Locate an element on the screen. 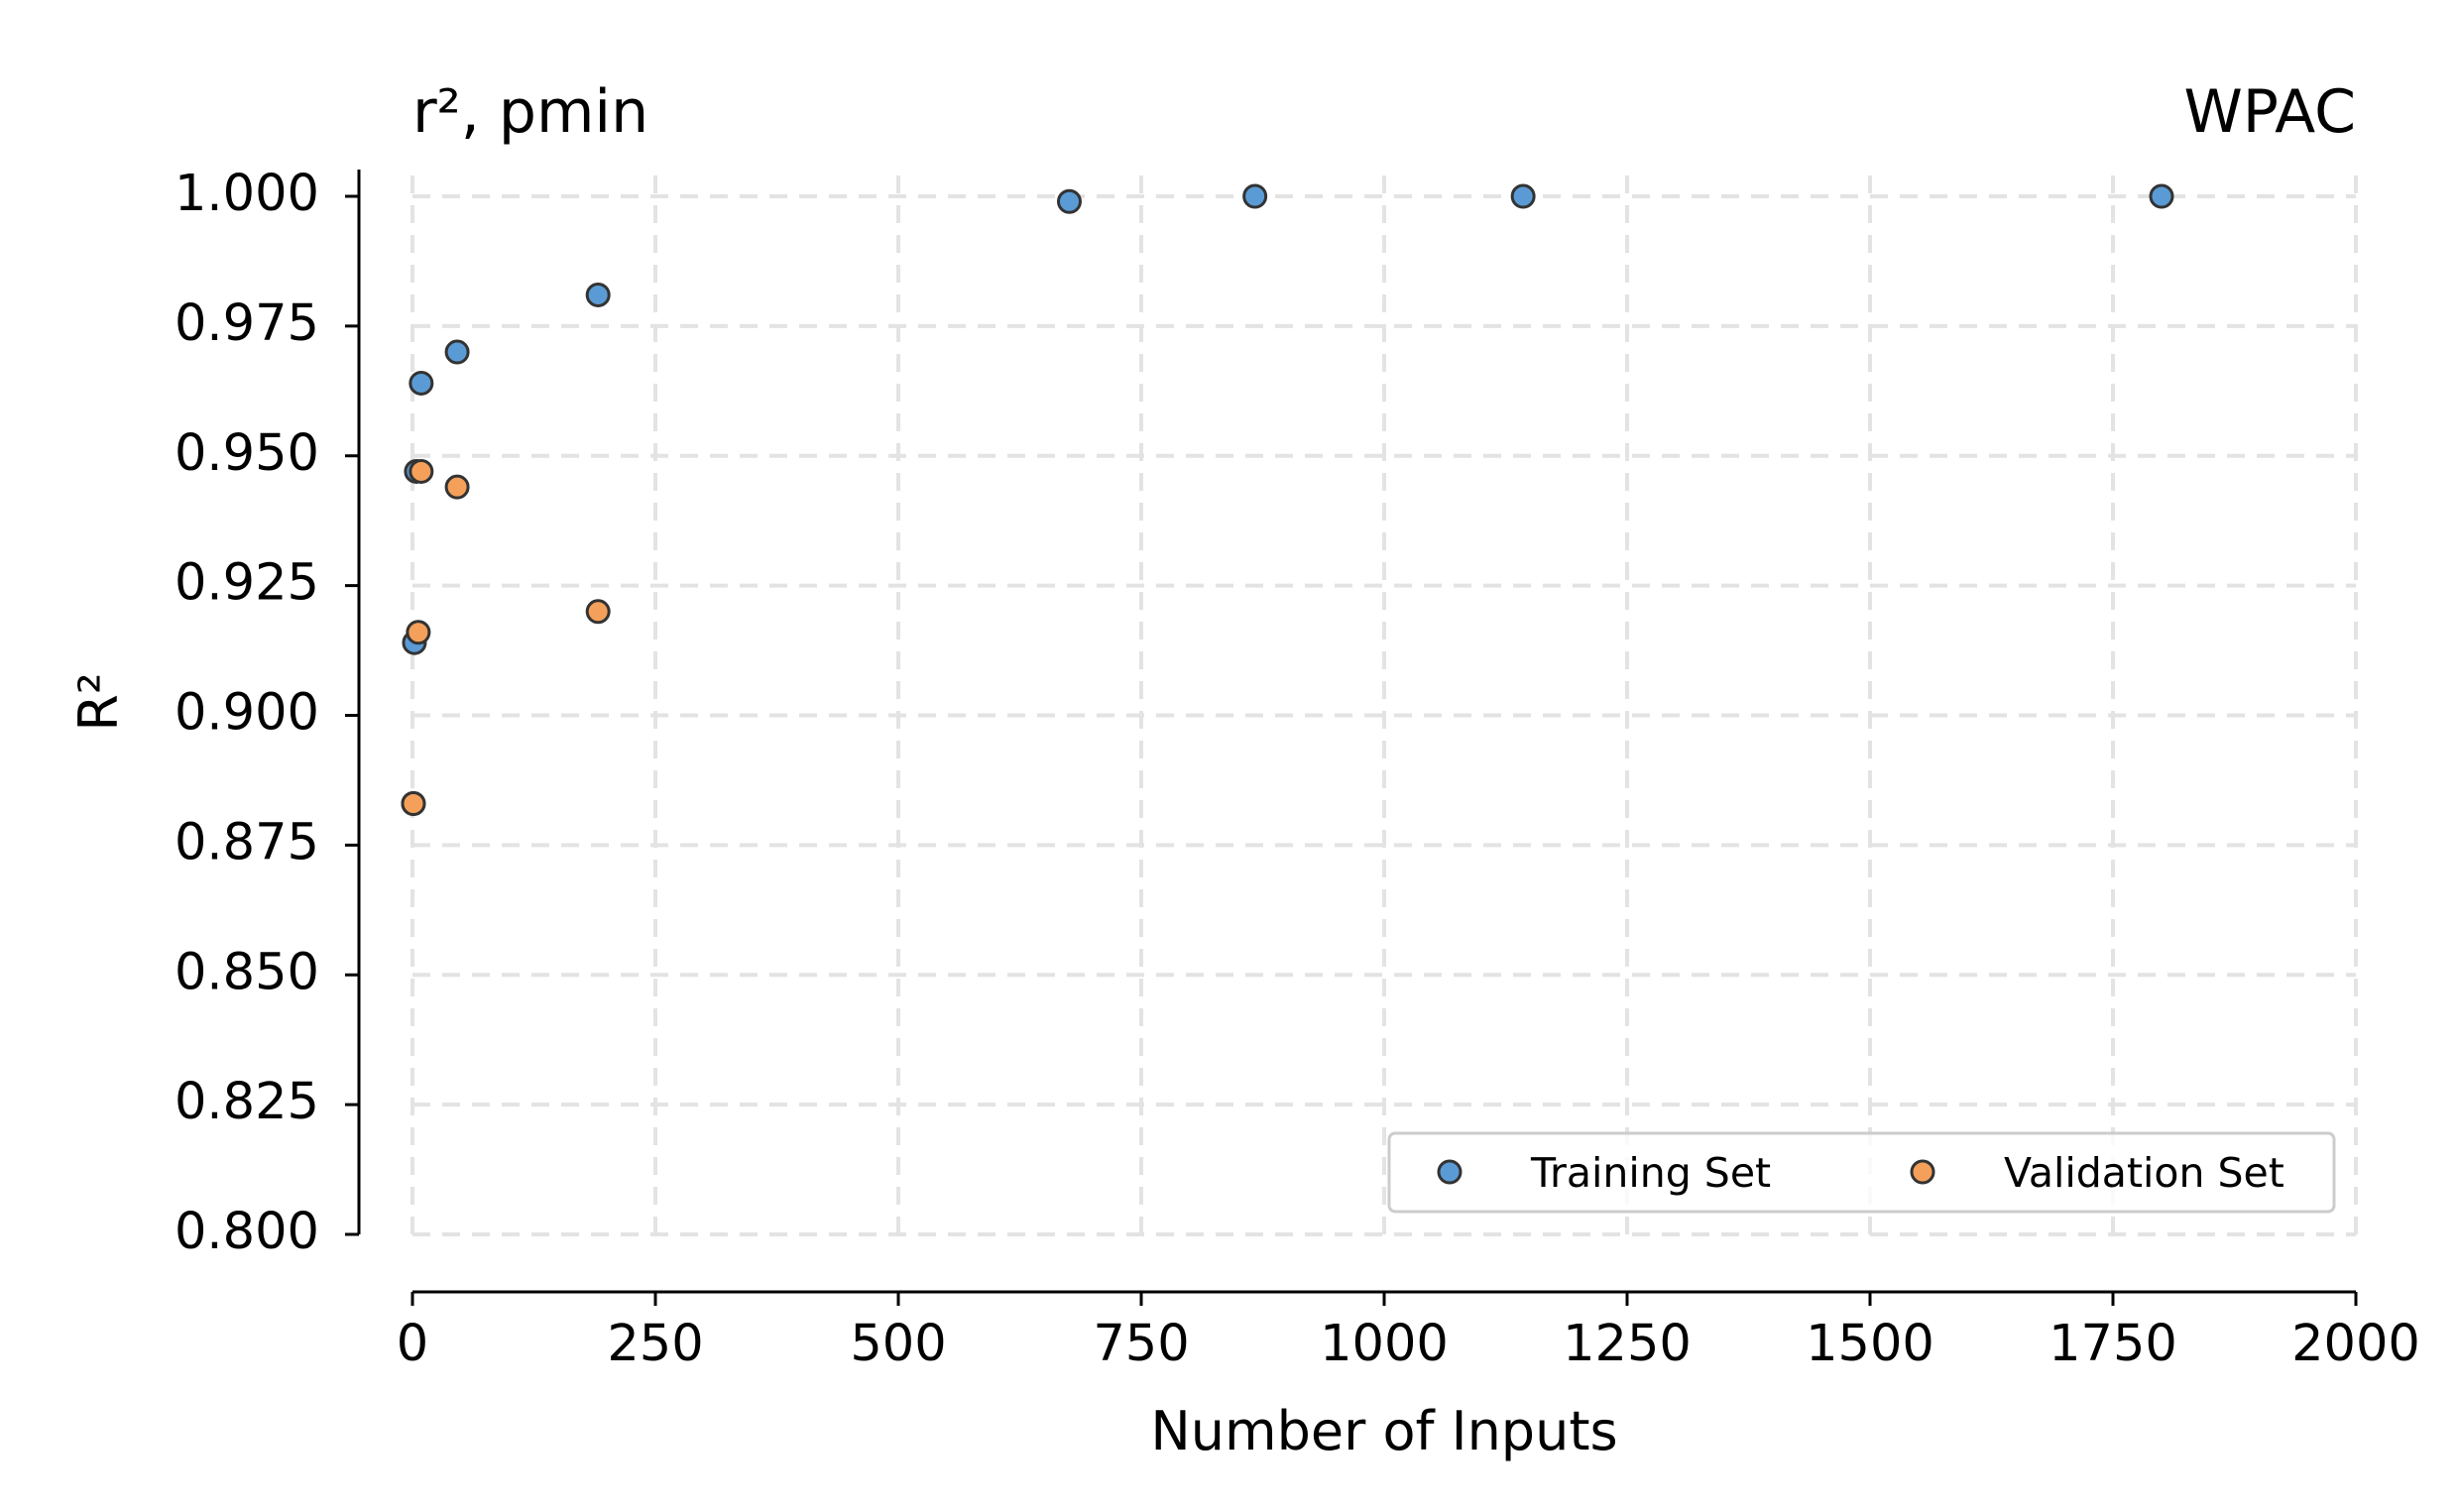  x-tick-label: 2000 is located at coordinates (2355, 1344).